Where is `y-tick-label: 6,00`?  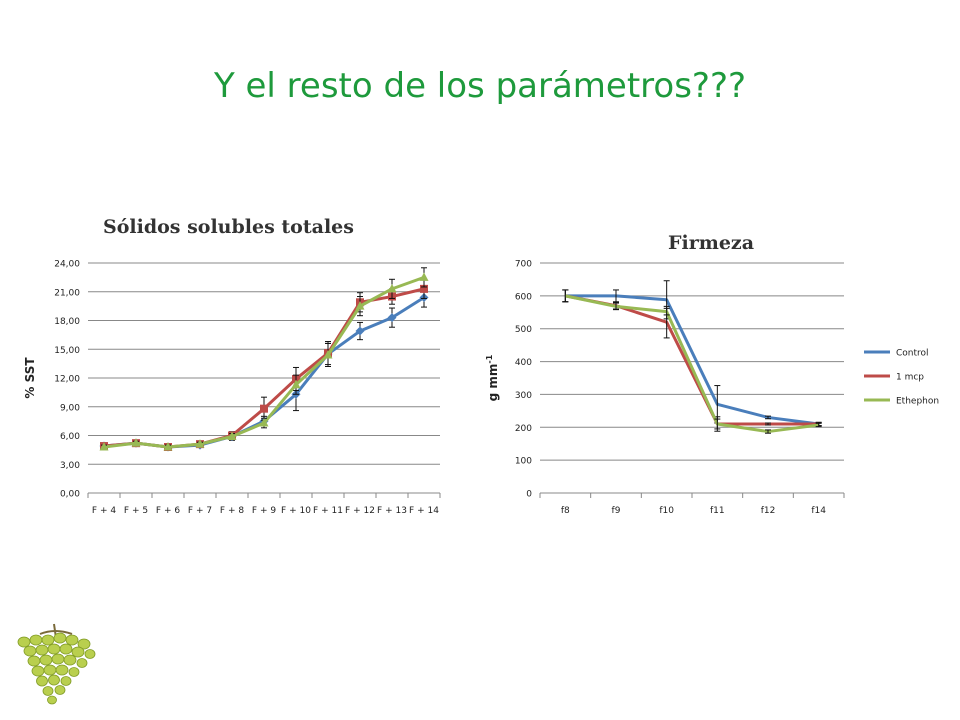 y-tick-label: 6,00 is located at coordinates (70, 437).